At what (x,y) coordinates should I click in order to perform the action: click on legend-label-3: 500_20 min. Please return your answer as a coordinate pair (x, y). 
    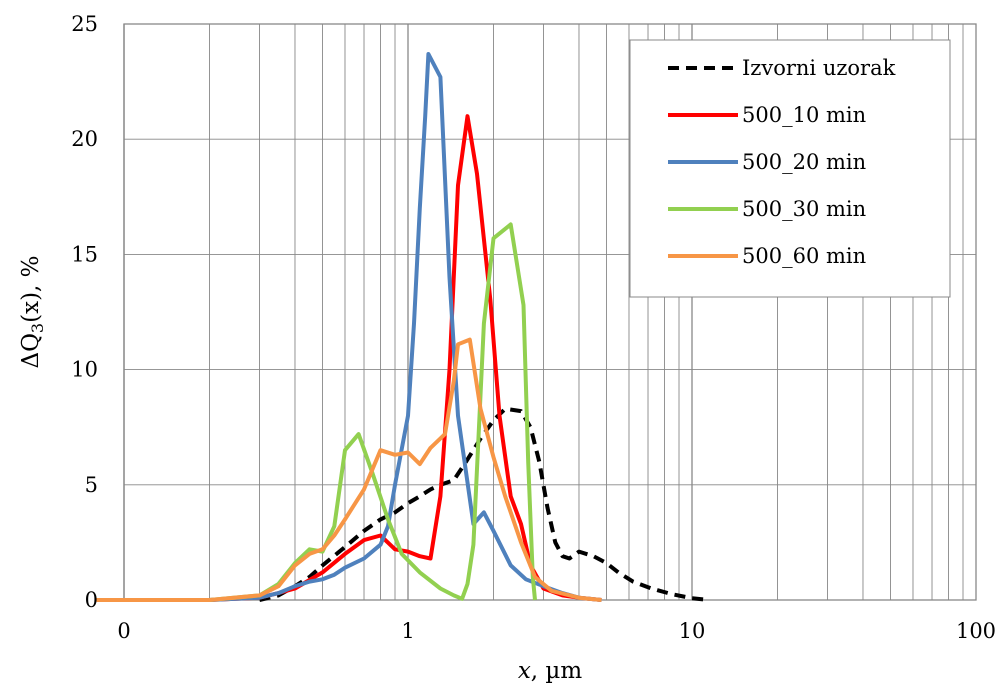
    Looking at the image, I should click on (804, 162).